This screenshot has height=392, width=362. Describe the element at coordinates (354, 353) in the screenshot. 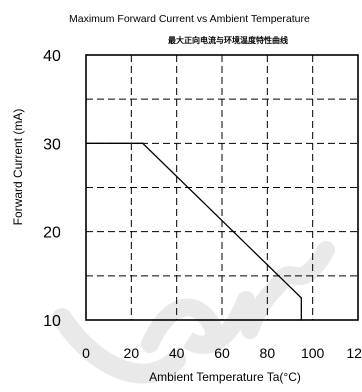

I see `x-tick-label: 120` at that location.